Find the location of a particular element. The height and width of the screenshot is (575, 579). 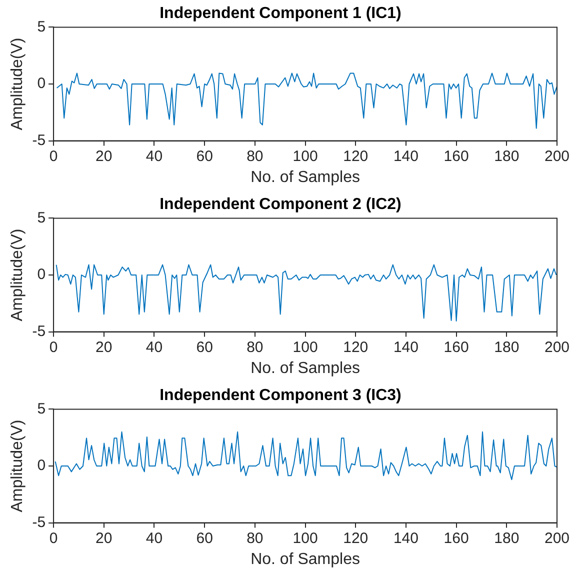

chart-title: Independent Component 1 (IC1) is located at coordinates (281, 13).